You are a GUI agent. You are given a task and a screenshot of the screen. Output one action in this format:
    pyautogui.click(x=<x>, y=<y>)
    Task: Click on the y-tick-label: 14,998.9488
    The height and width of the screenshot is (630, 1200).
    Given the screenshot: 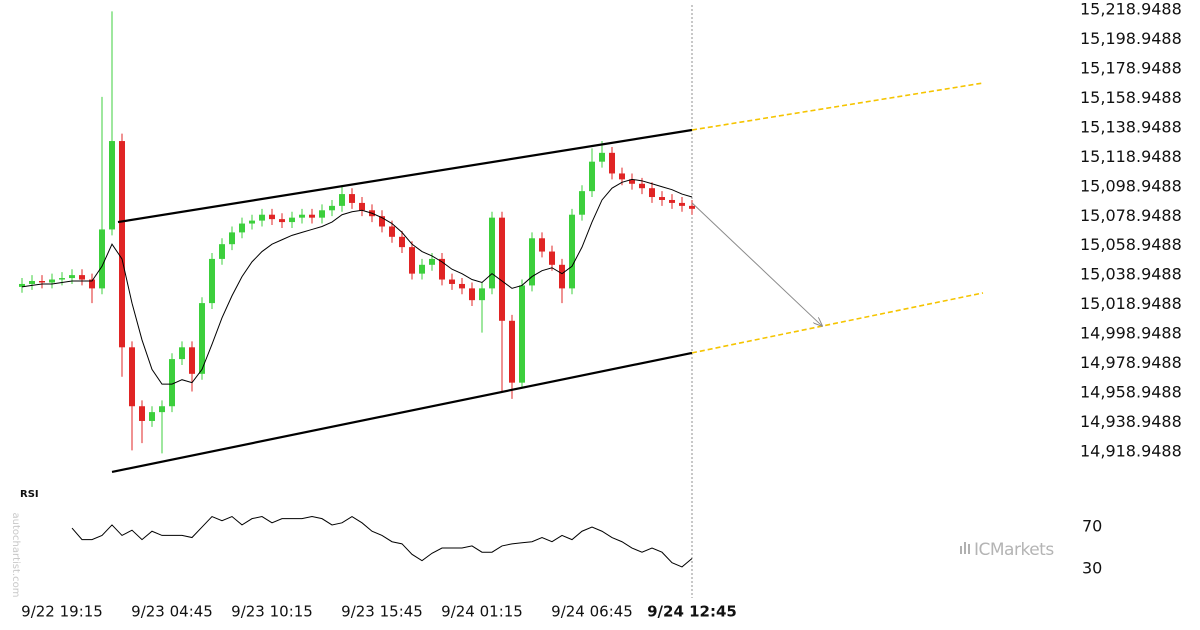 What is the action you would take?
    pyautogui.click(x=1131, y=333)
    